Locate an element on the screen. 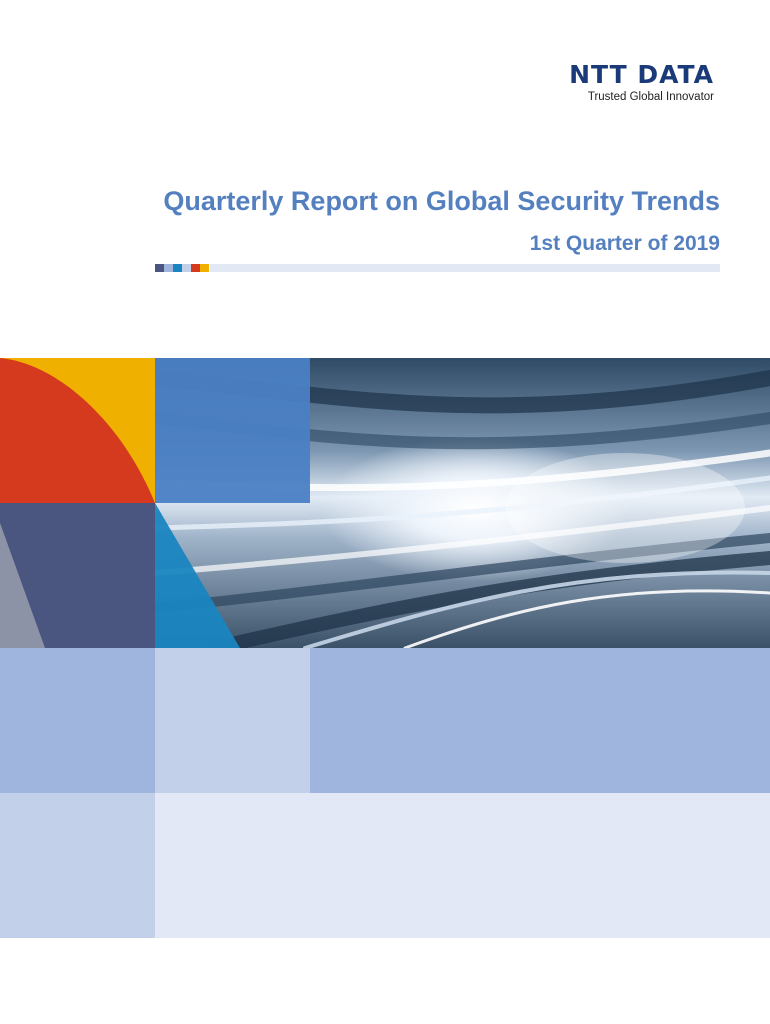 Image resolution: width=770 pixels, height=1024 pixels. logo-tagline: Trusted Global Innovator is located at coordinates (650, 97).